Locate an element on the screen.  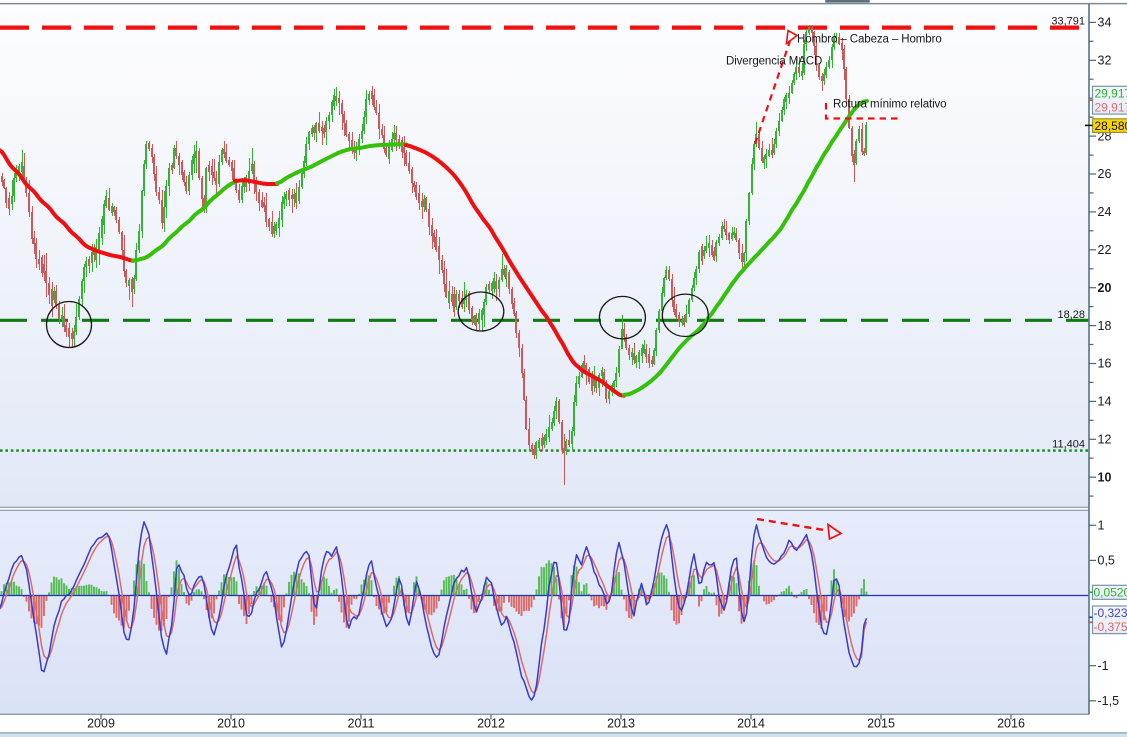
svg-text: 34 is located at coordinates (1105, 23).